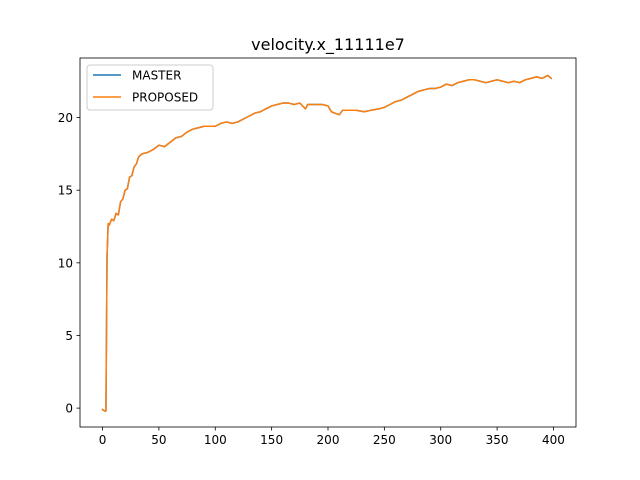  Describe the element at coordinates (553, 440) in the screenshot. I see `x-tick-label: 400` at that location.